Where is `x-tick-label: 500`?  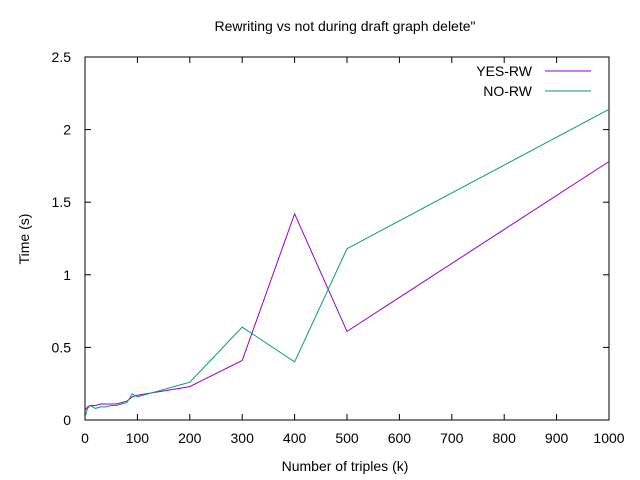 x-tick-label: 500 is located at coordinates (347, 438).